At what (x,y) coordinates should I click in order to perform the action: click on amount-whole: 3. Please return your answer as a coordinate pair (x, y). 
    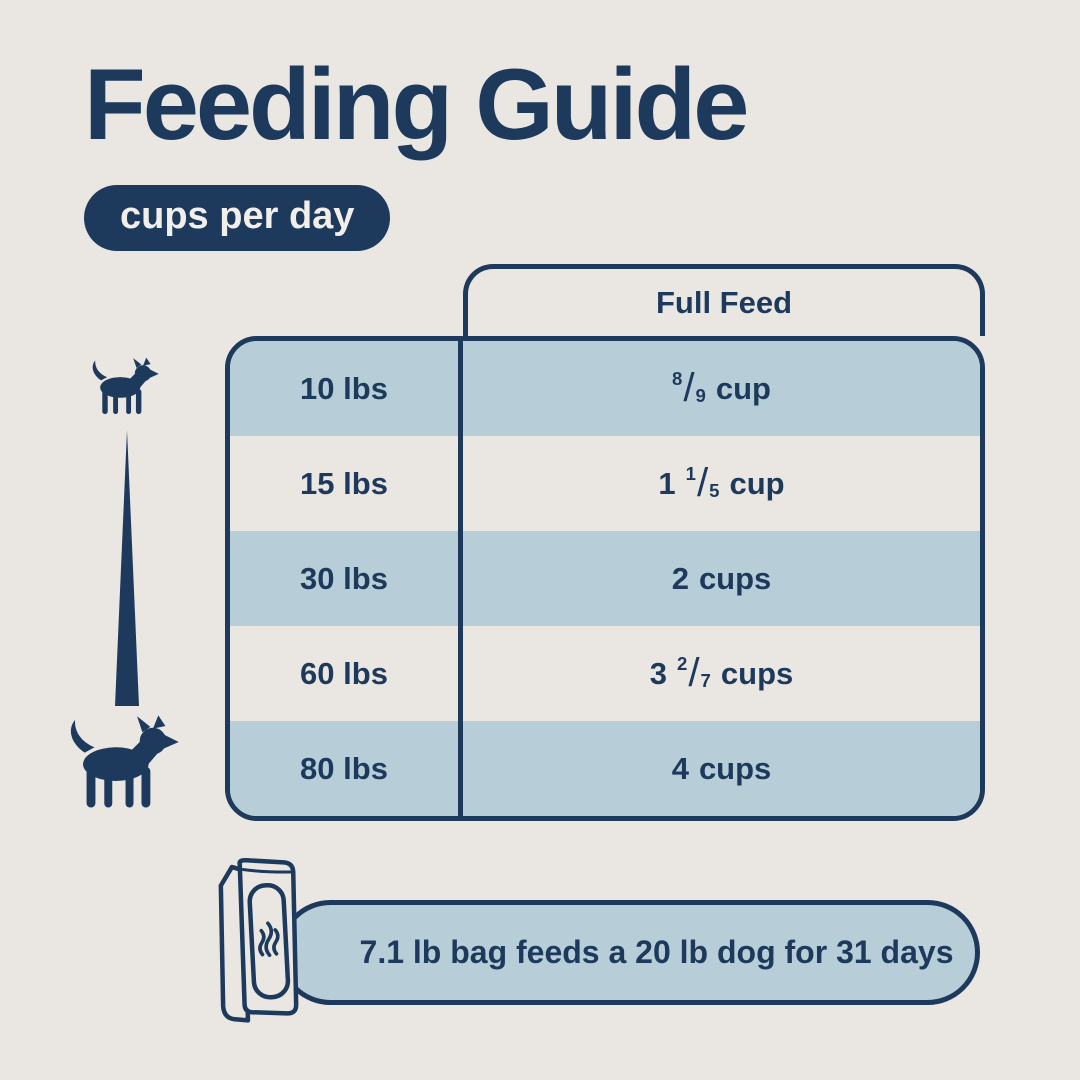
    Looking at the image, I should click on (658, 673).